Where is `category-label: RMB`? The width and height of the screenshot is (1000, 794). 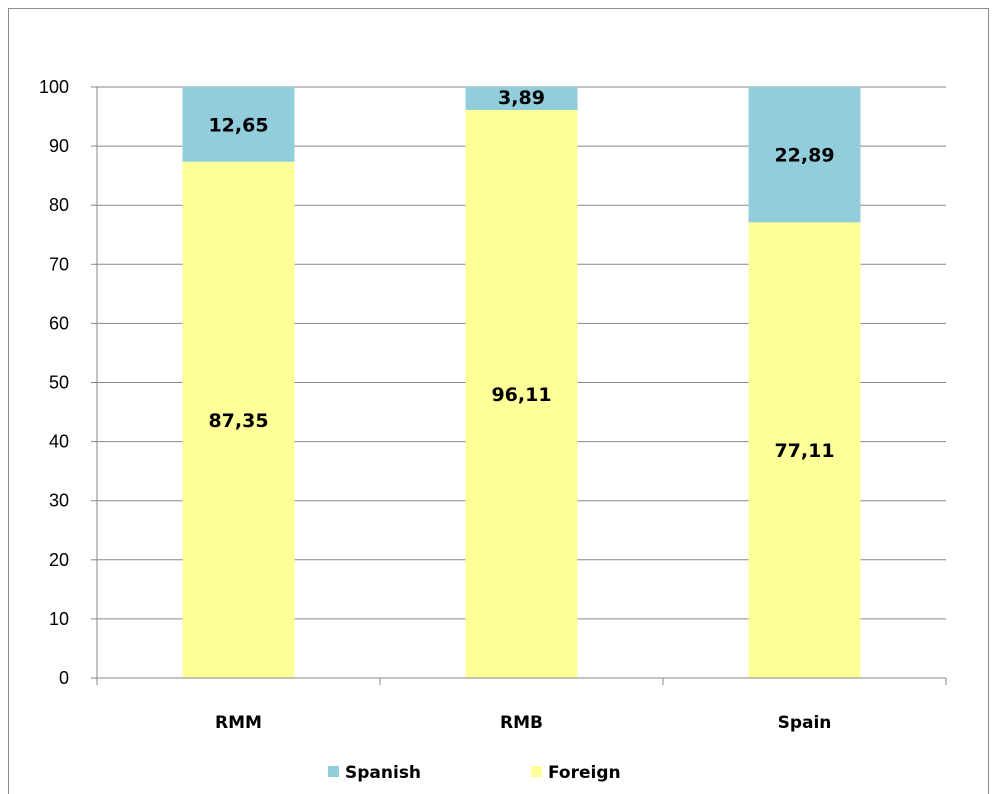 category-label: RMB is located at coordinates (521, 723).